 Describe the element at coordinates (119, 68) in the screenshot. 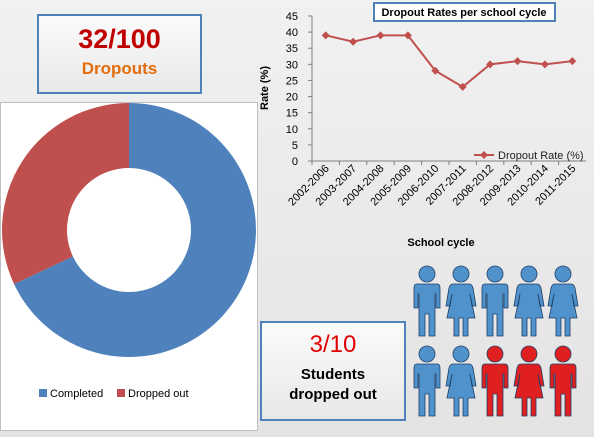

I see `dropouts-stat-label: Dropouts` at that location.